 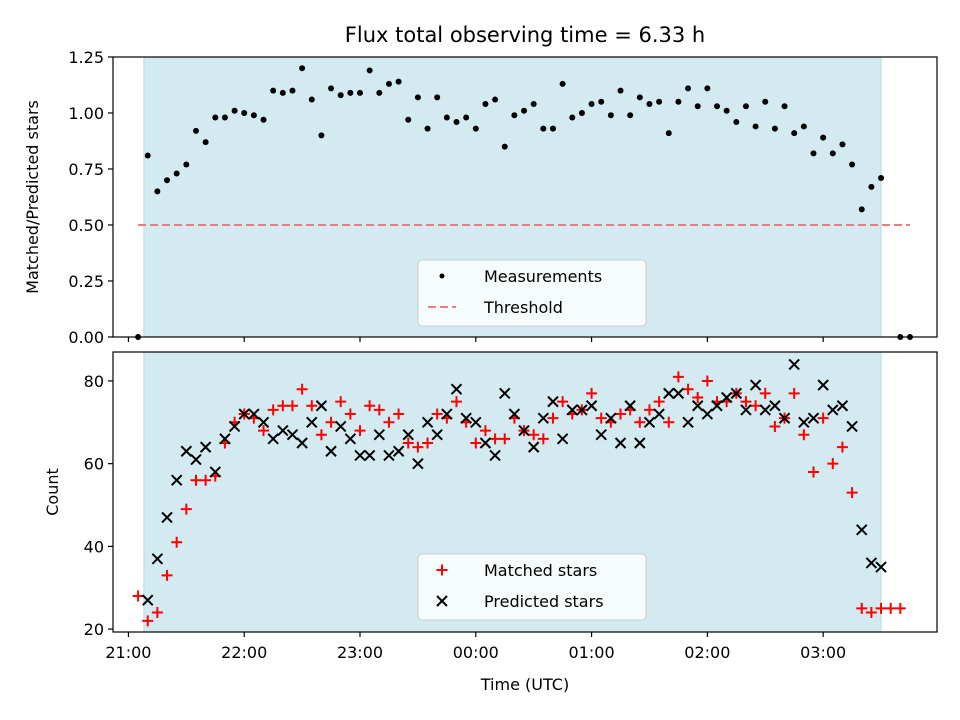 I want to click on y-tick-label: 0.75, so click(x=86, y=169).